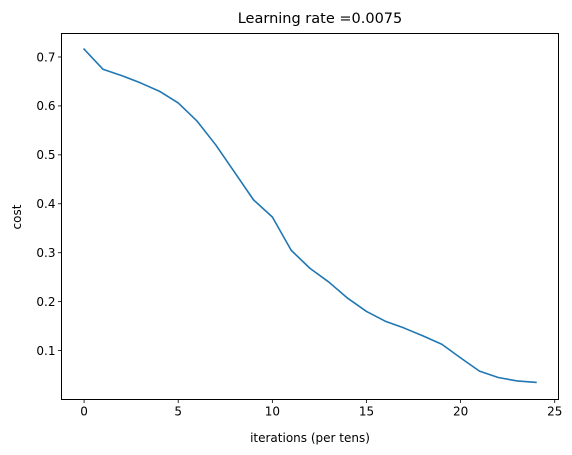  What do you see at coordinates (45, 155) in the screenshot?
I see `y-tick-label: 0.5` at bounding box center [45, 155].